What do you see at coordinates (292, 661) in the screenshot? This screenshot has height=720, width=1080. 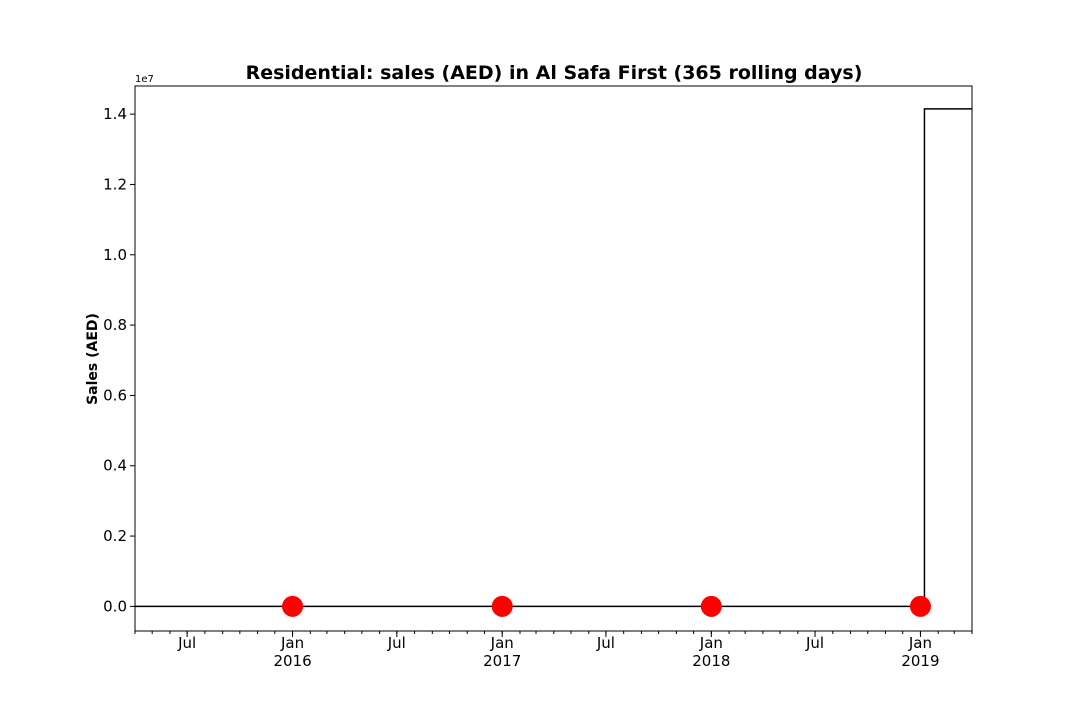 I see `x-tick-year-label: 2016` at bounding box center [292, 661].